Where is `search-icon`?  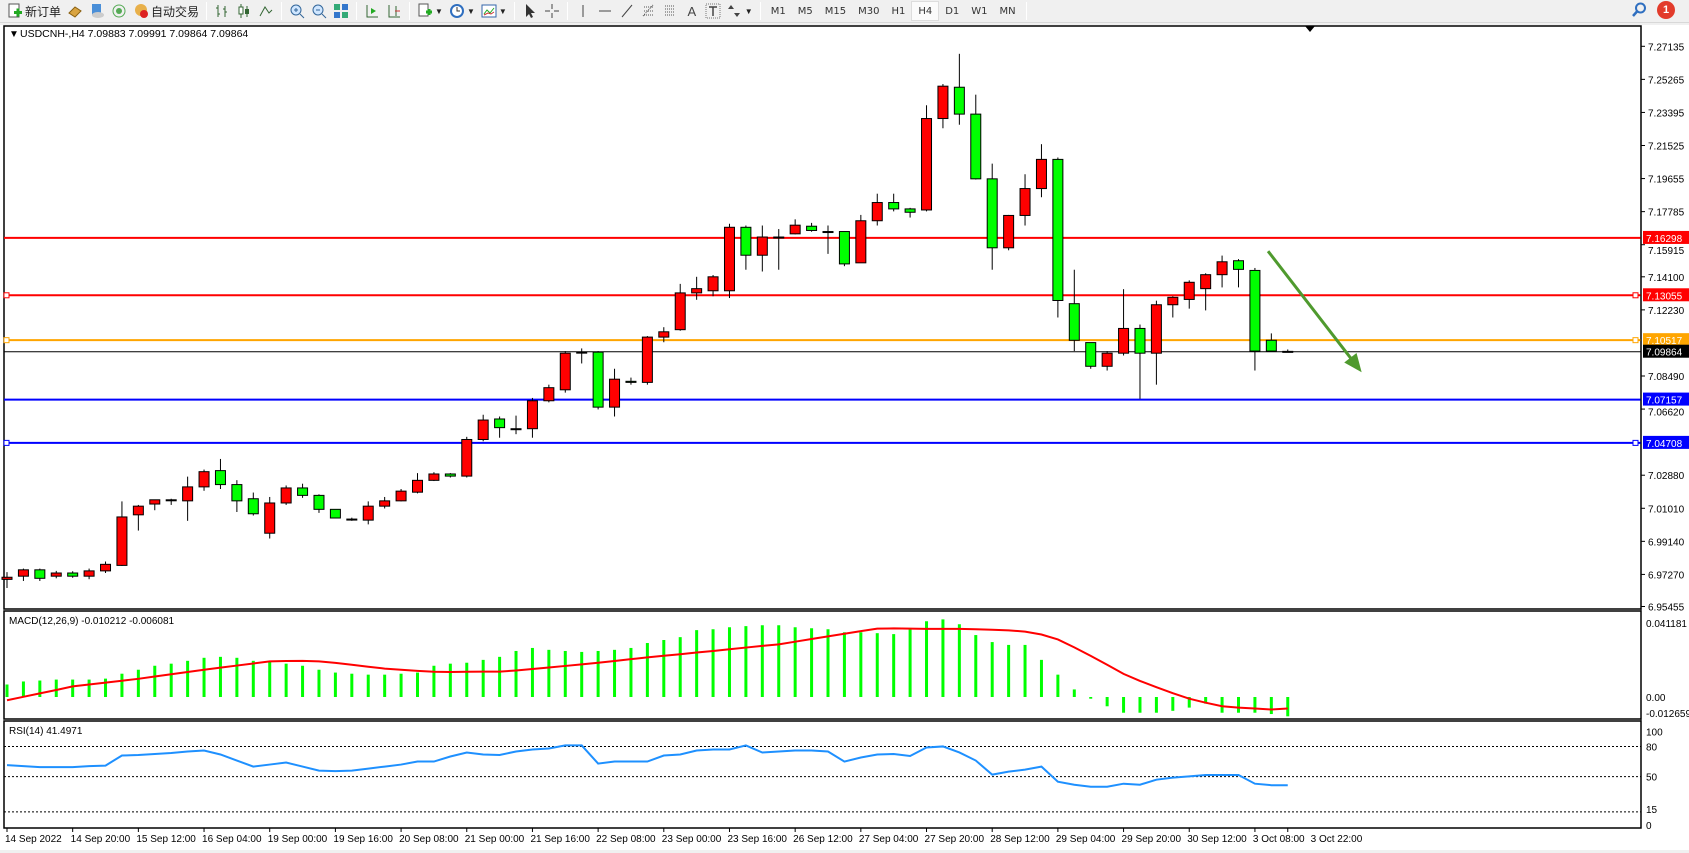 search-icon is located at coordinates (1639, 10).